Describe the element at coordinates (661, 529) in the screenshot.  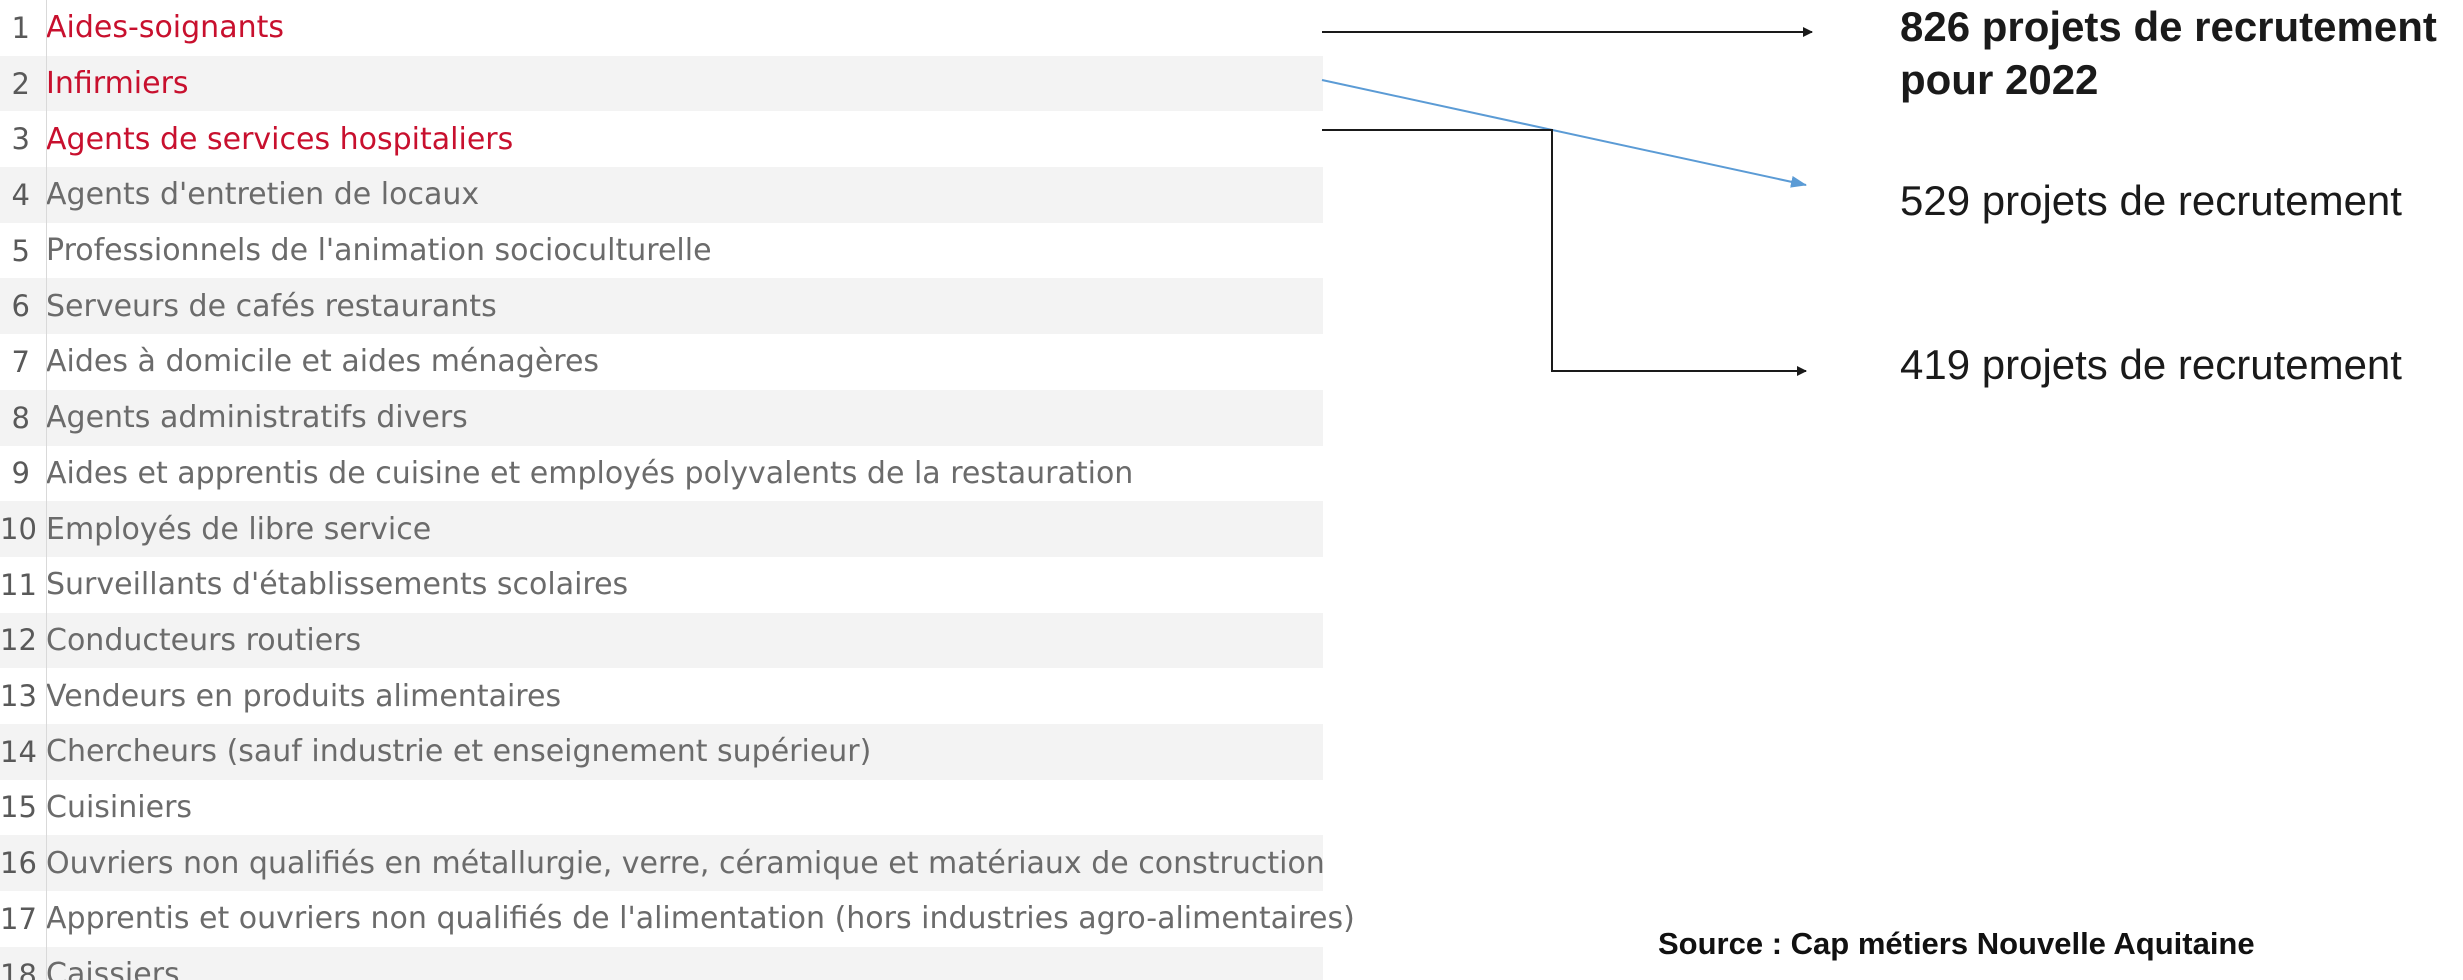
I see `list-item: 10 Employés de libre service` at that location.